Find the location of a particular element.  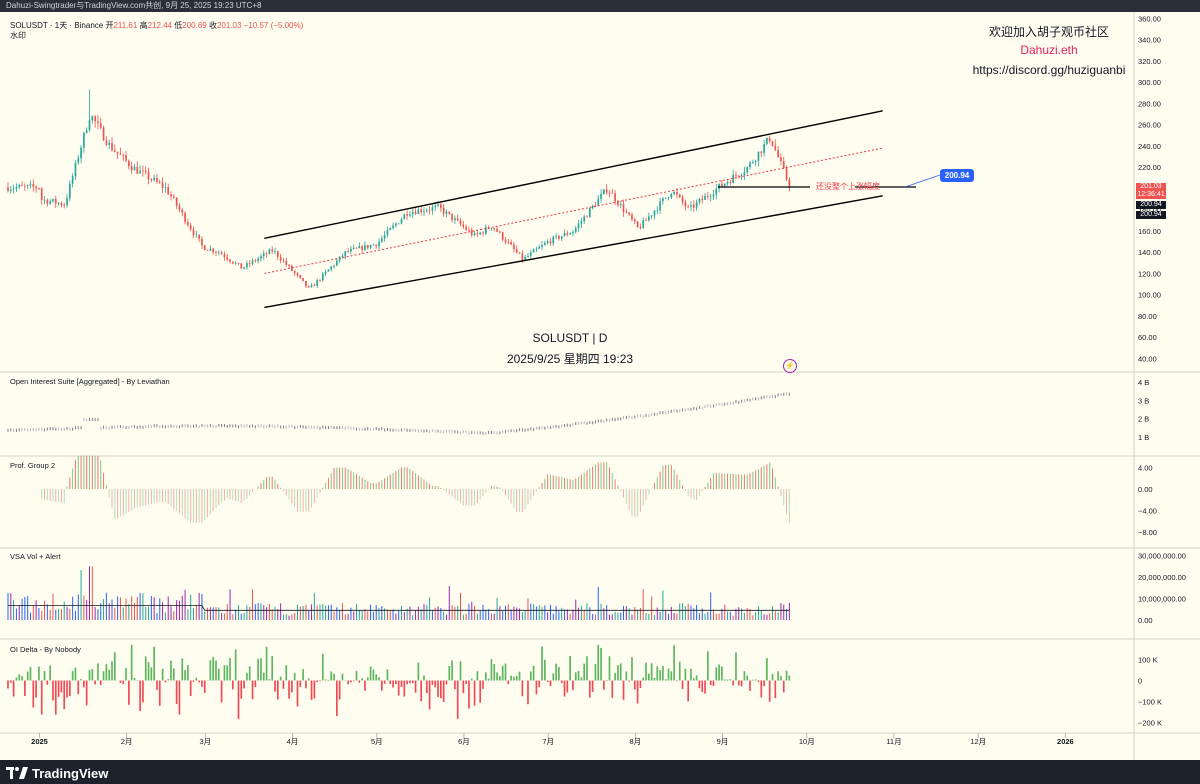

prof-panel-label: Prof. Group 2 is located at coordinates (33, 465).